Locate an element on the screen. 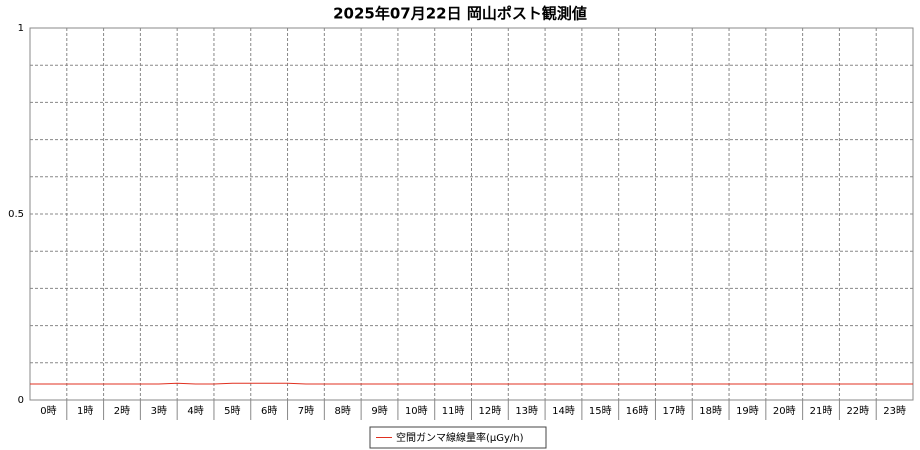 The image size is (920, 450). x-tick-label: 9時 is located at coordinates (379, 411).